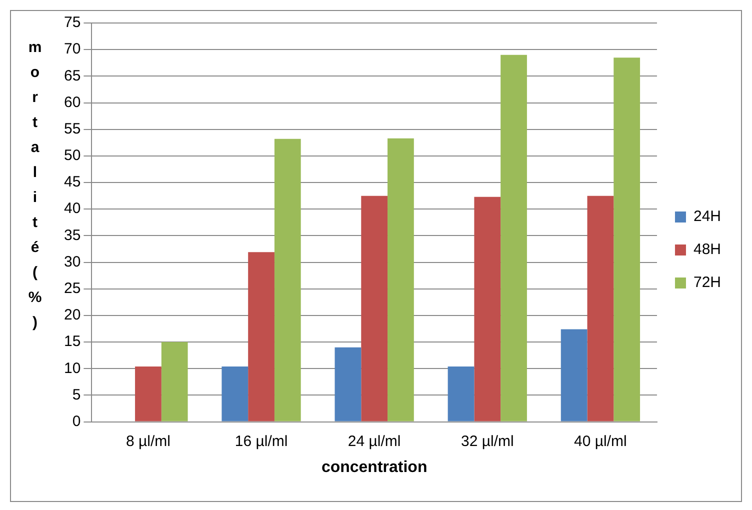  I want to click on x-tick-label: 32 µl/ml, so click(487, 441).